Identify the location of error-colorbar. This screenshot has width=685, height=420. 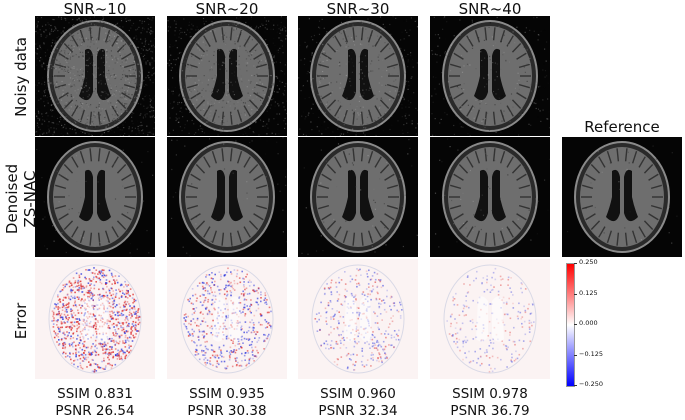
(570, 325).